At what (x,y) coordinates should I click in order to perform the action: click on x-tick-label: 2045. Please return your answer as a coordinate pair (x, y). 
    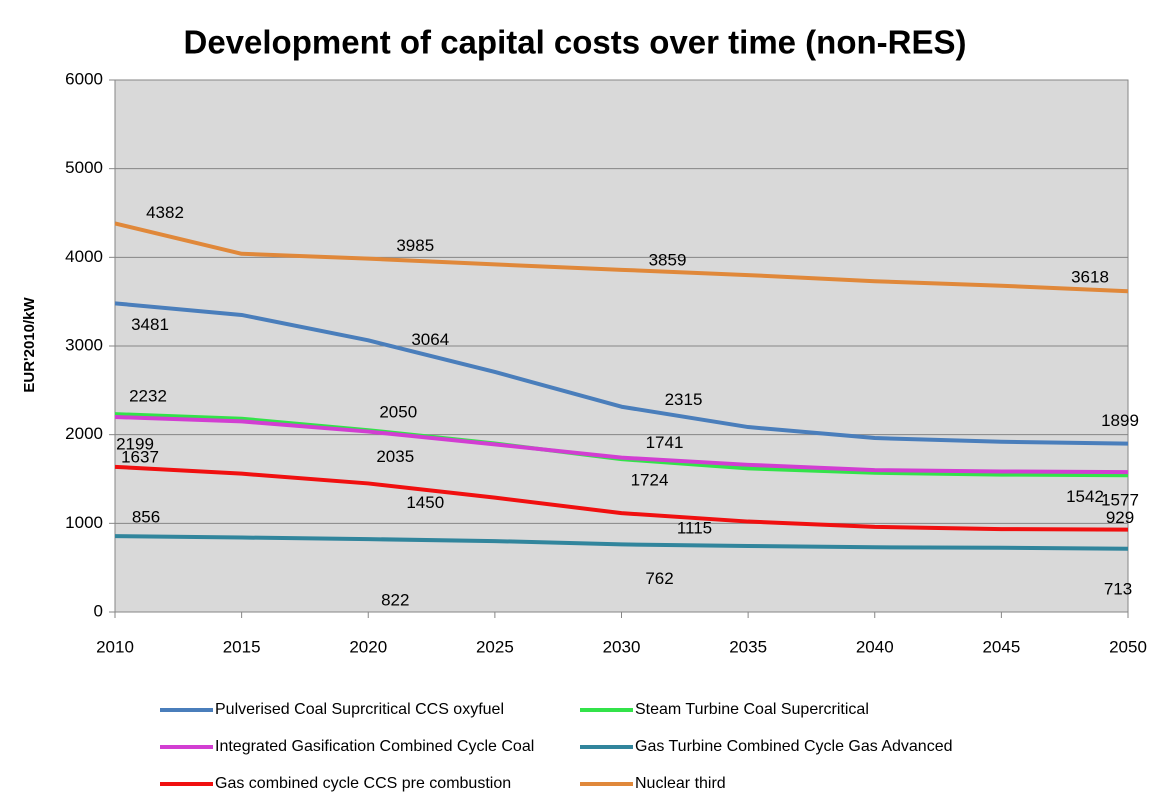
    Looking at the image, I should click on (1001, 646).